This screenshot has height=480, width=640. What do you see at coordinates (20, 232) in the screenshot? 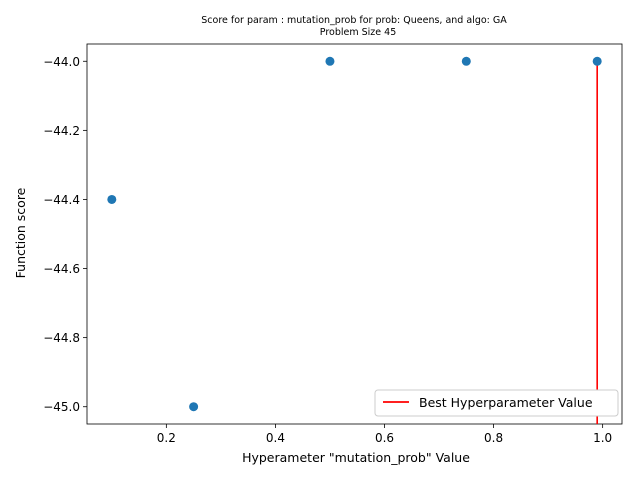
I see `y-axis-label: Function score` at bounding box center [20, 232].